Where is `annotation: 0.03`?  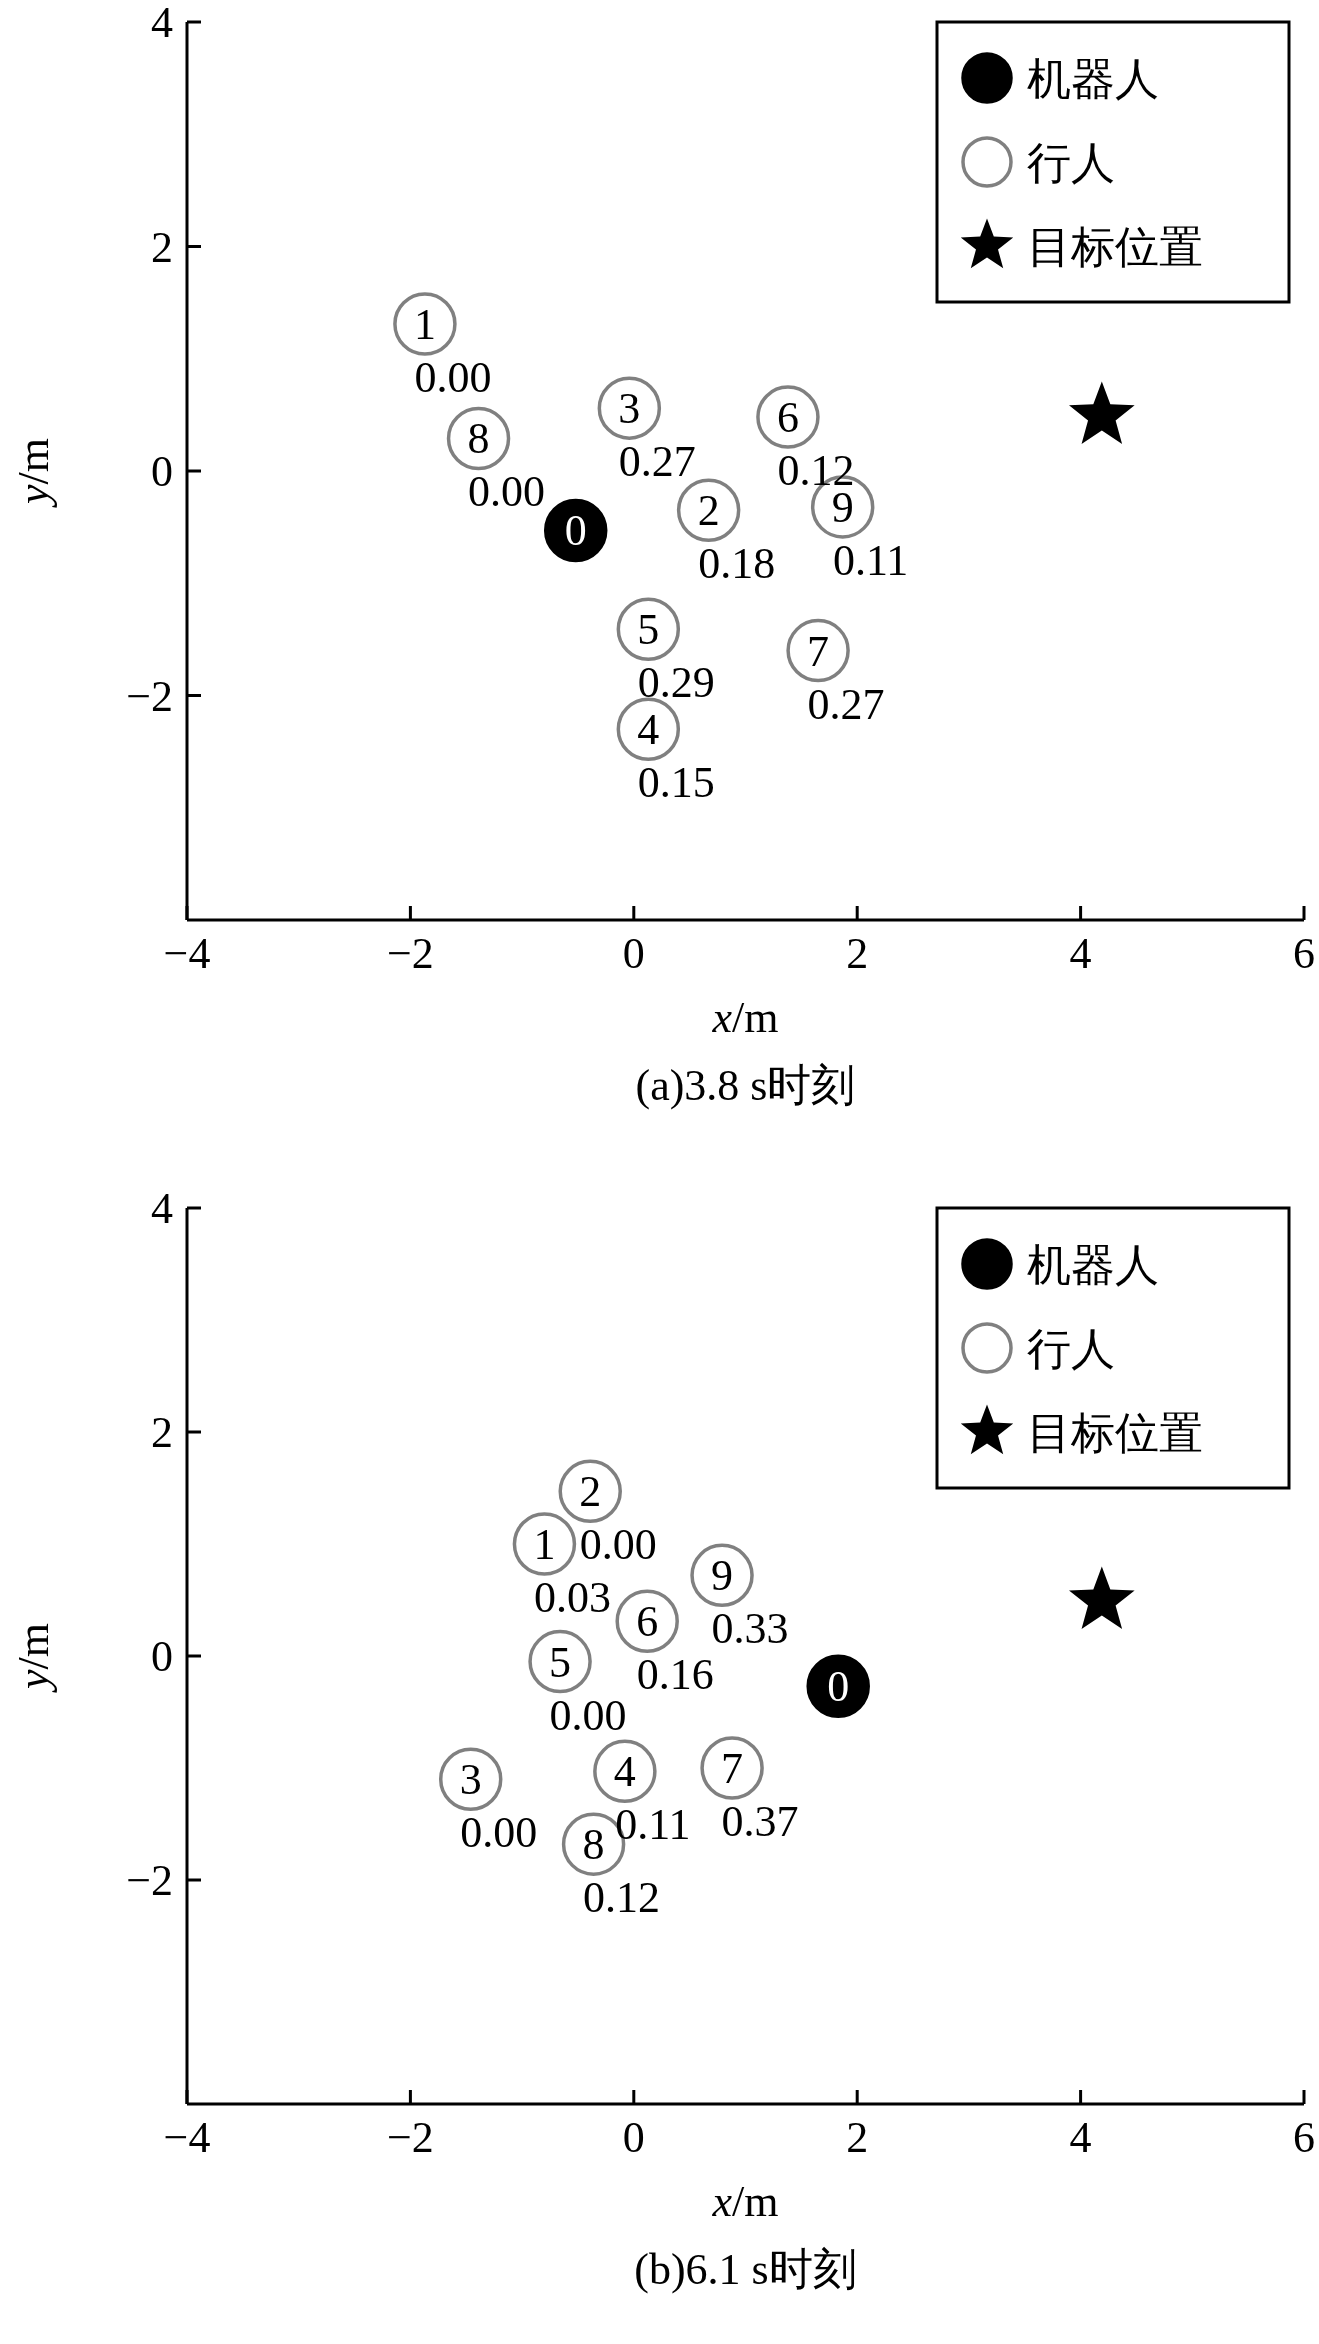 annotation: 0.03 is located at coordinates (572, 1597).